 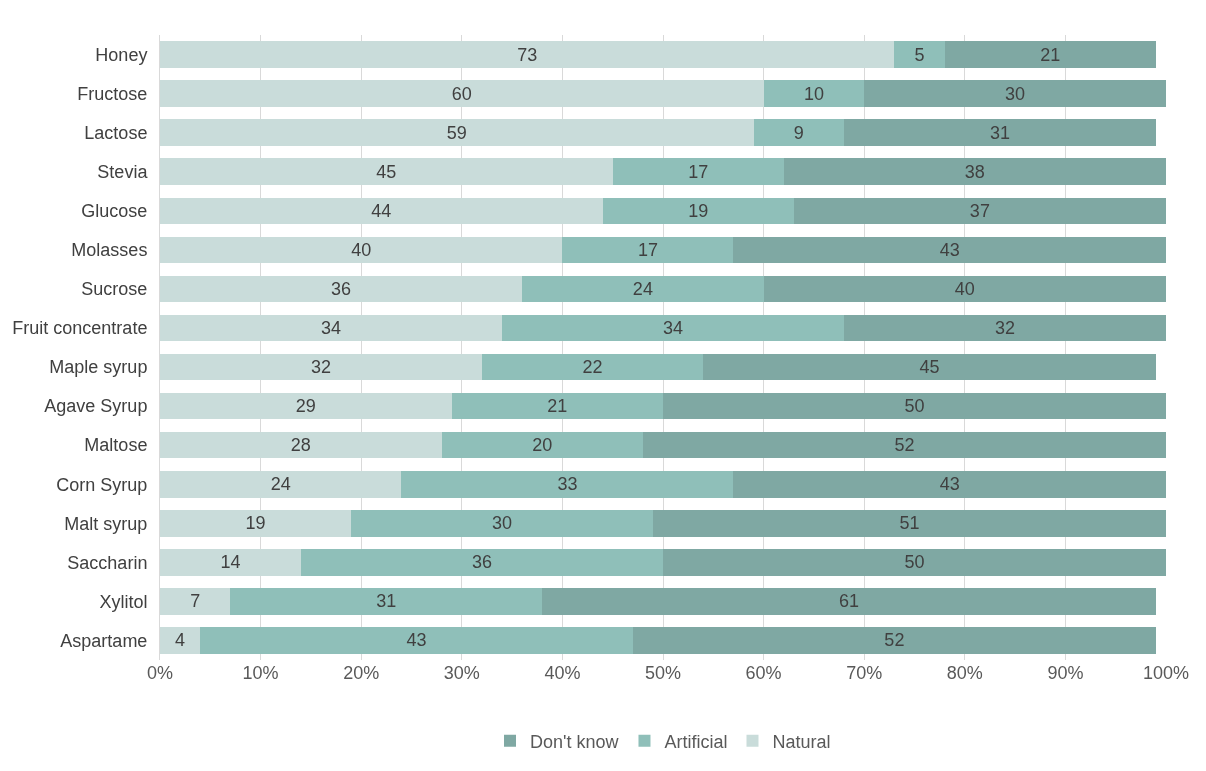 I want to click on data-label: 7, so click(x=195, y=601).